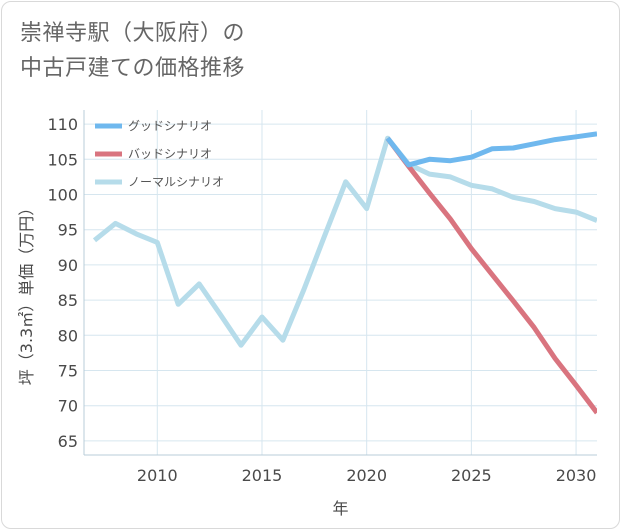 The image size is (621, 530). What do you see at coordinates (68, 371) in the screenshot?
I see `y-tick-label: 75` at bounding box center [68, 371].